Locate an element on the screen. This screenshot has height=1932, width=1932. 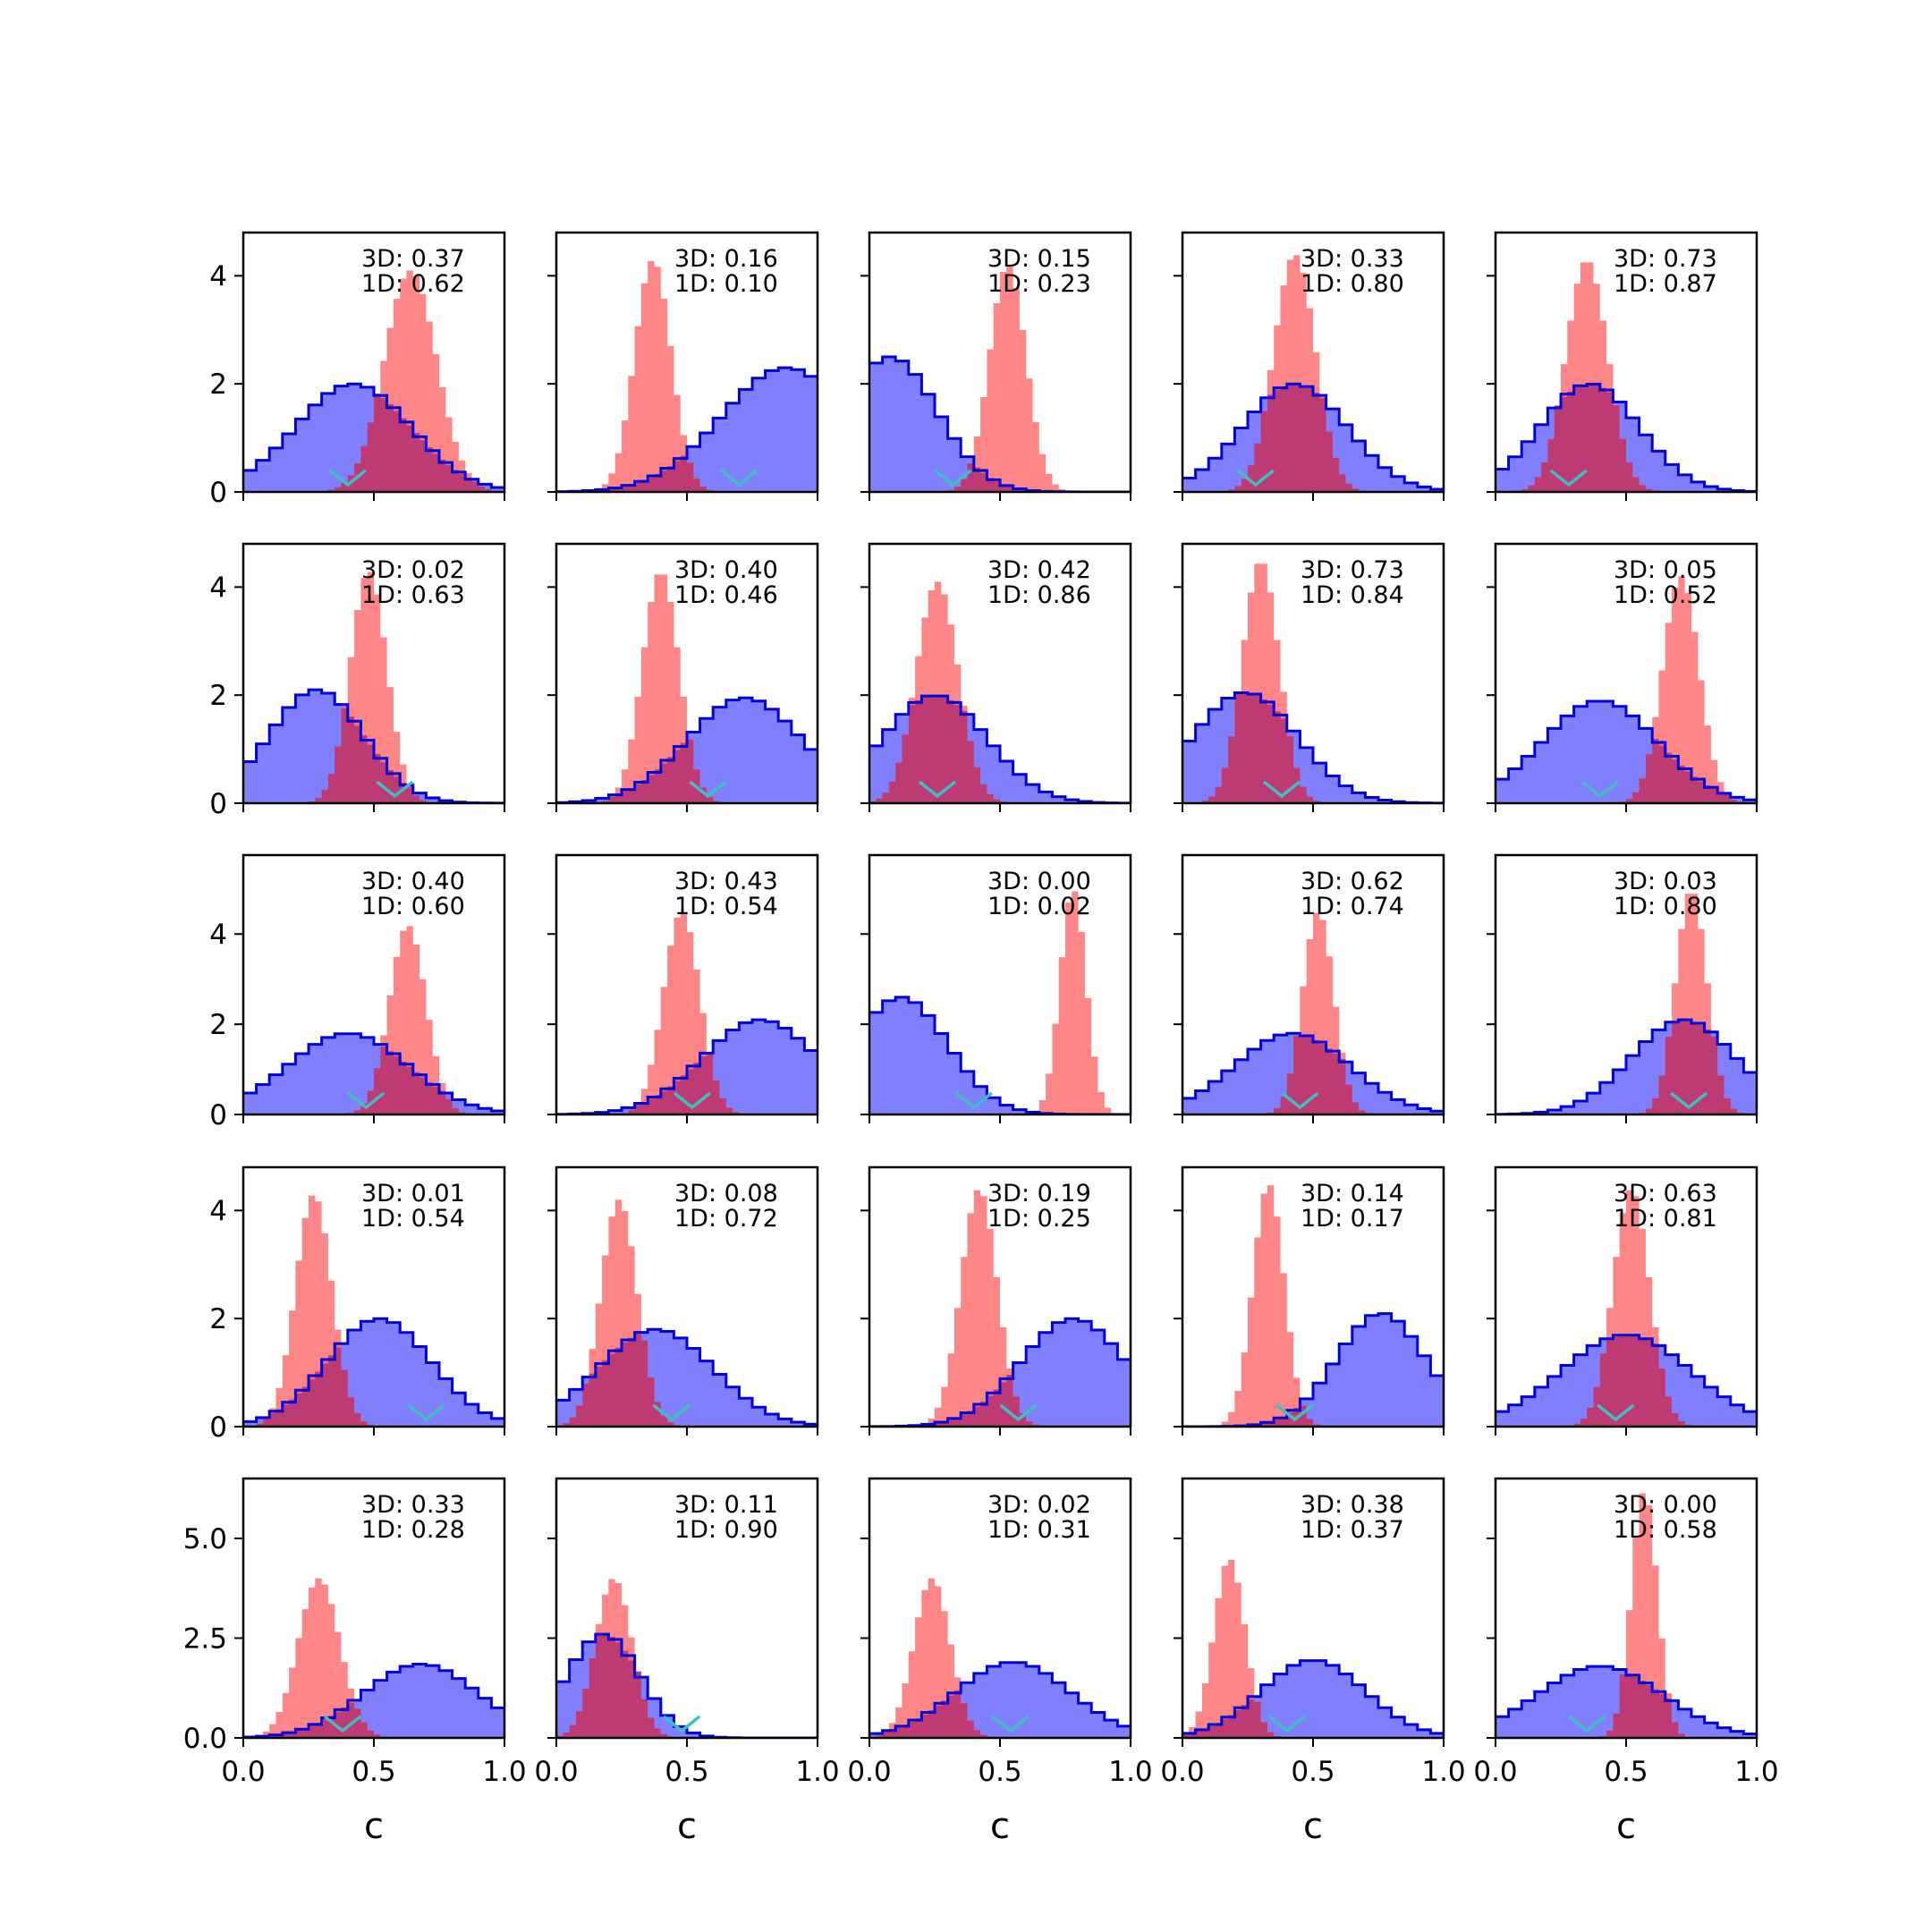
annotation-3d: 3D: 0.43 is located at coordinates (726, 881).